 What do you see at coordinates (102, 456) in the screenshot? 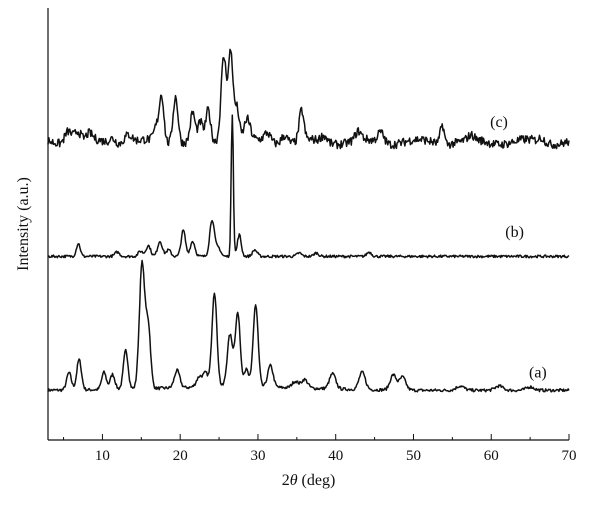
I see `x-tick-label: 10` at bounding box center [102, 456].